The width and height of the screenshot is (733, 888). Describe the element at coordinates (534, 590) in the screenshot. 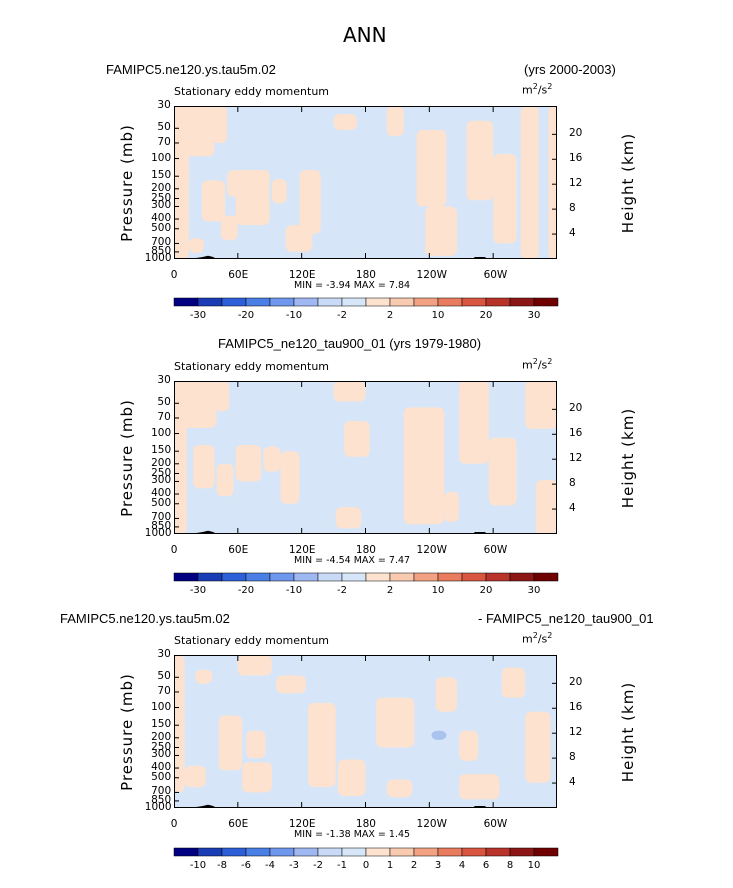

I see `colorbar-label: 30` at that location.